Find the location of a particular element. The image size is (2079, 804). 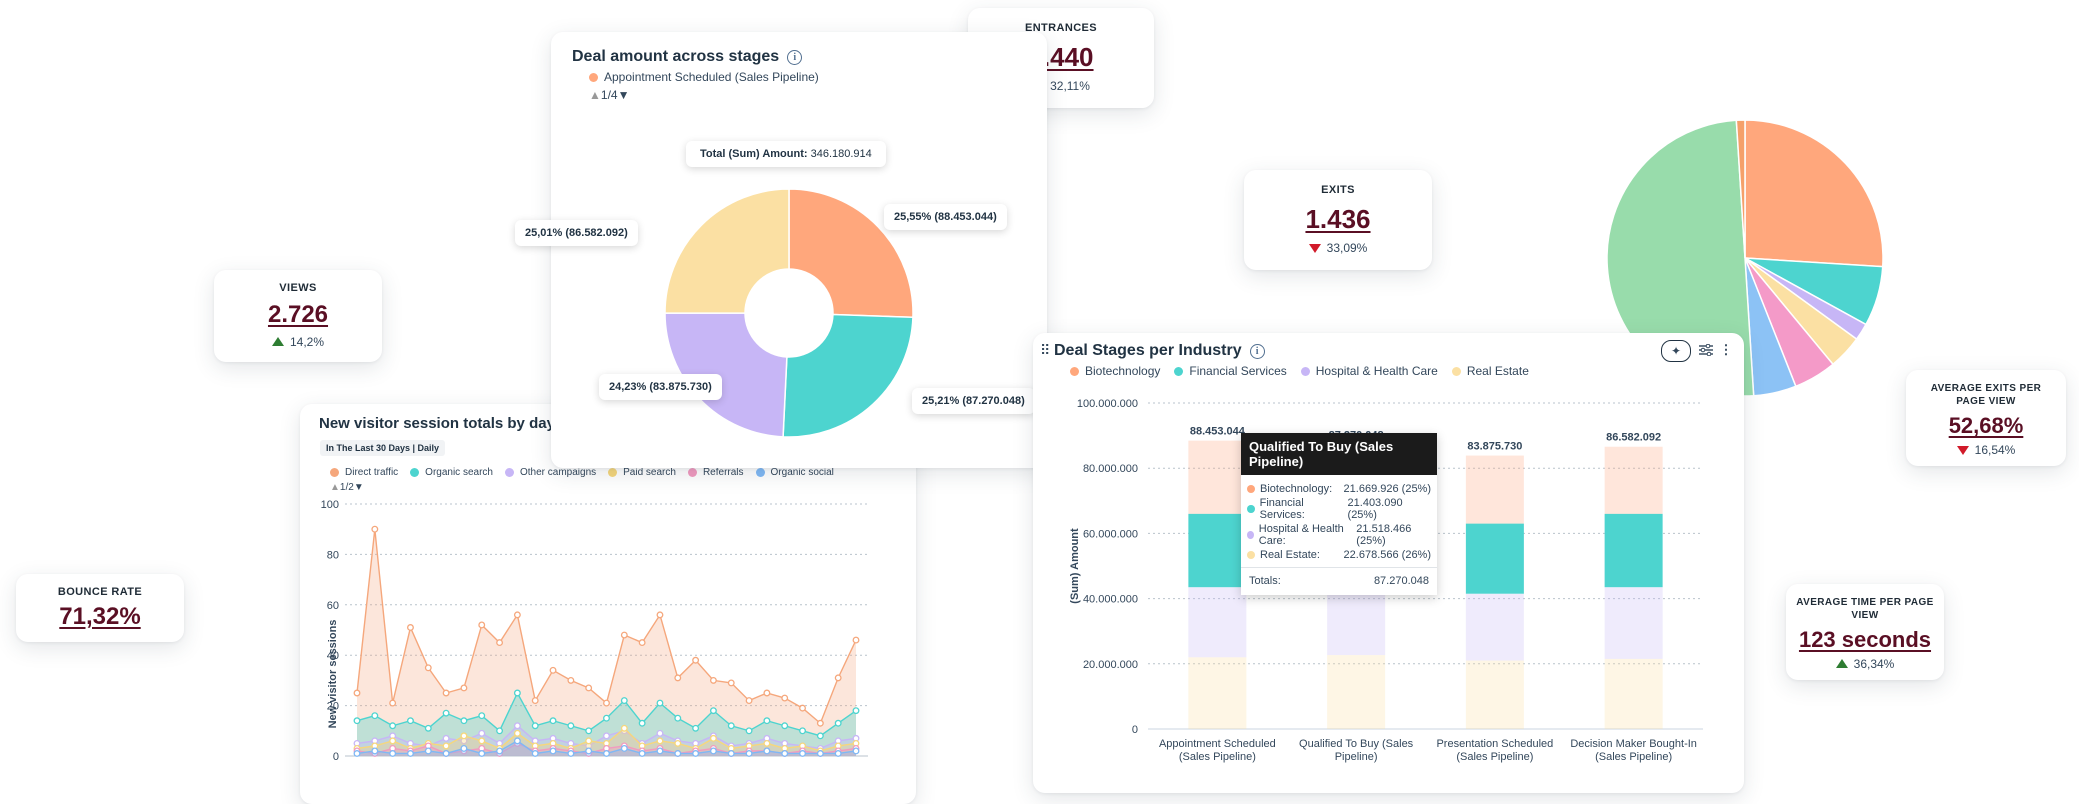

drag-handle-icon: ⠿ is located at coordinates (1045, 350).